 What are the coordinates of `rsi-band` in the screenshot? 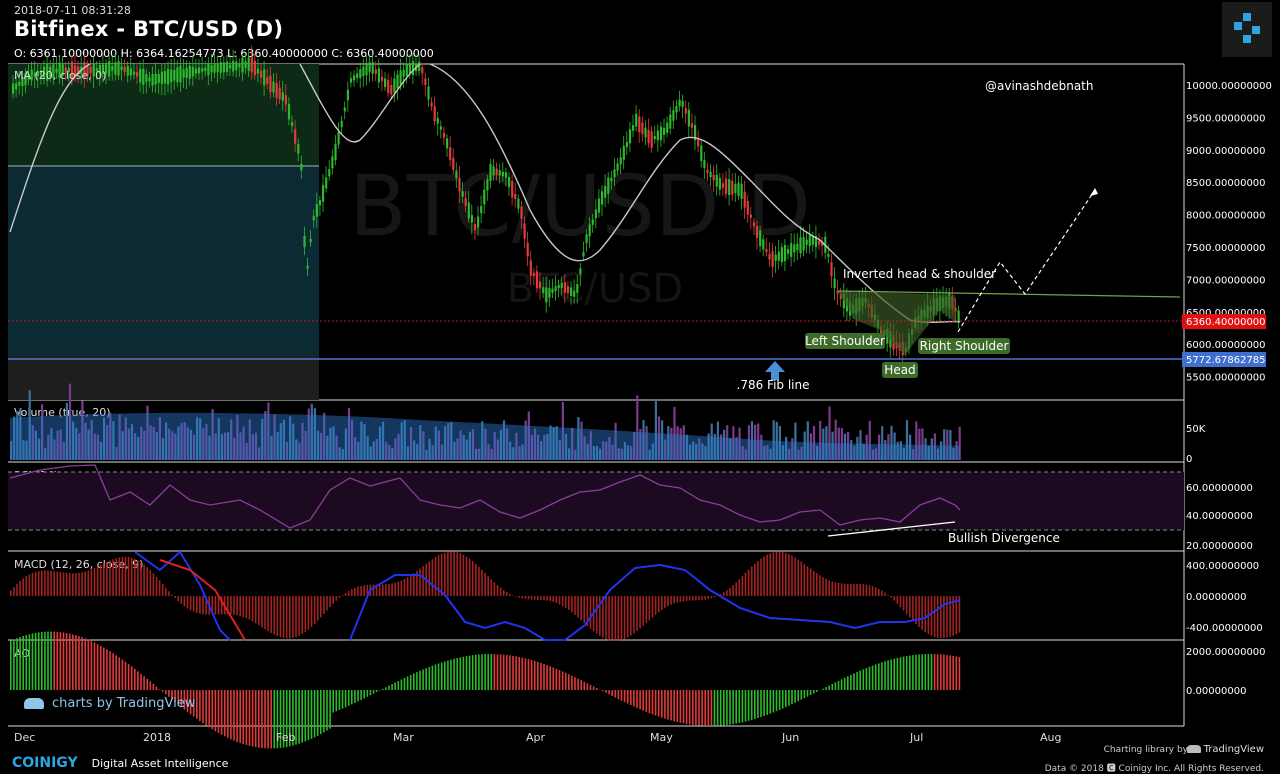 It's located at (596, 501).